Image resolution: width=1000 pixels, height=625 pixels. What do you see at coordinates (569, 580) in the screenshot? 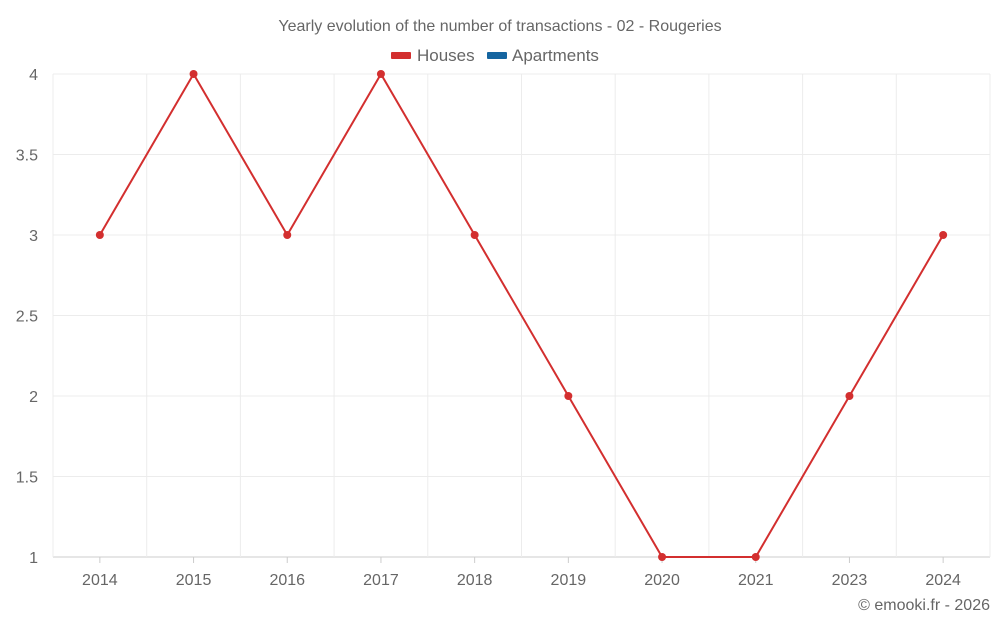
I see `x-tick-label: 2019` at bounding box center [569, 580].